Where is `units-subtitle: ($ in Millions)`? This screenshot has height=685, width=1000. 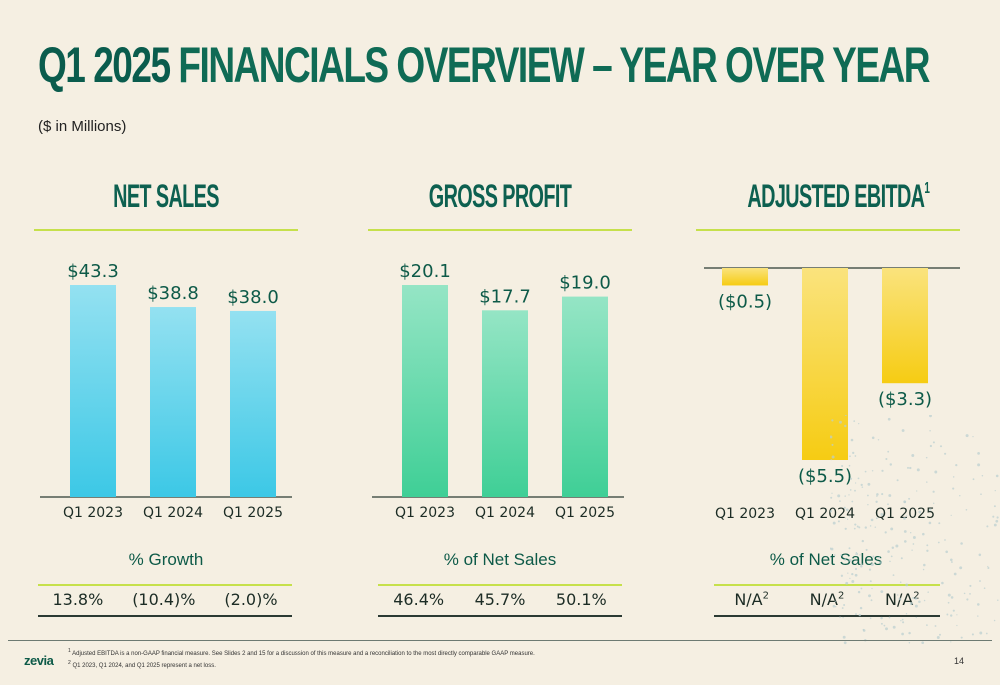
units-subtitle: ($ in Millions) is located at coordinates (82, 126).